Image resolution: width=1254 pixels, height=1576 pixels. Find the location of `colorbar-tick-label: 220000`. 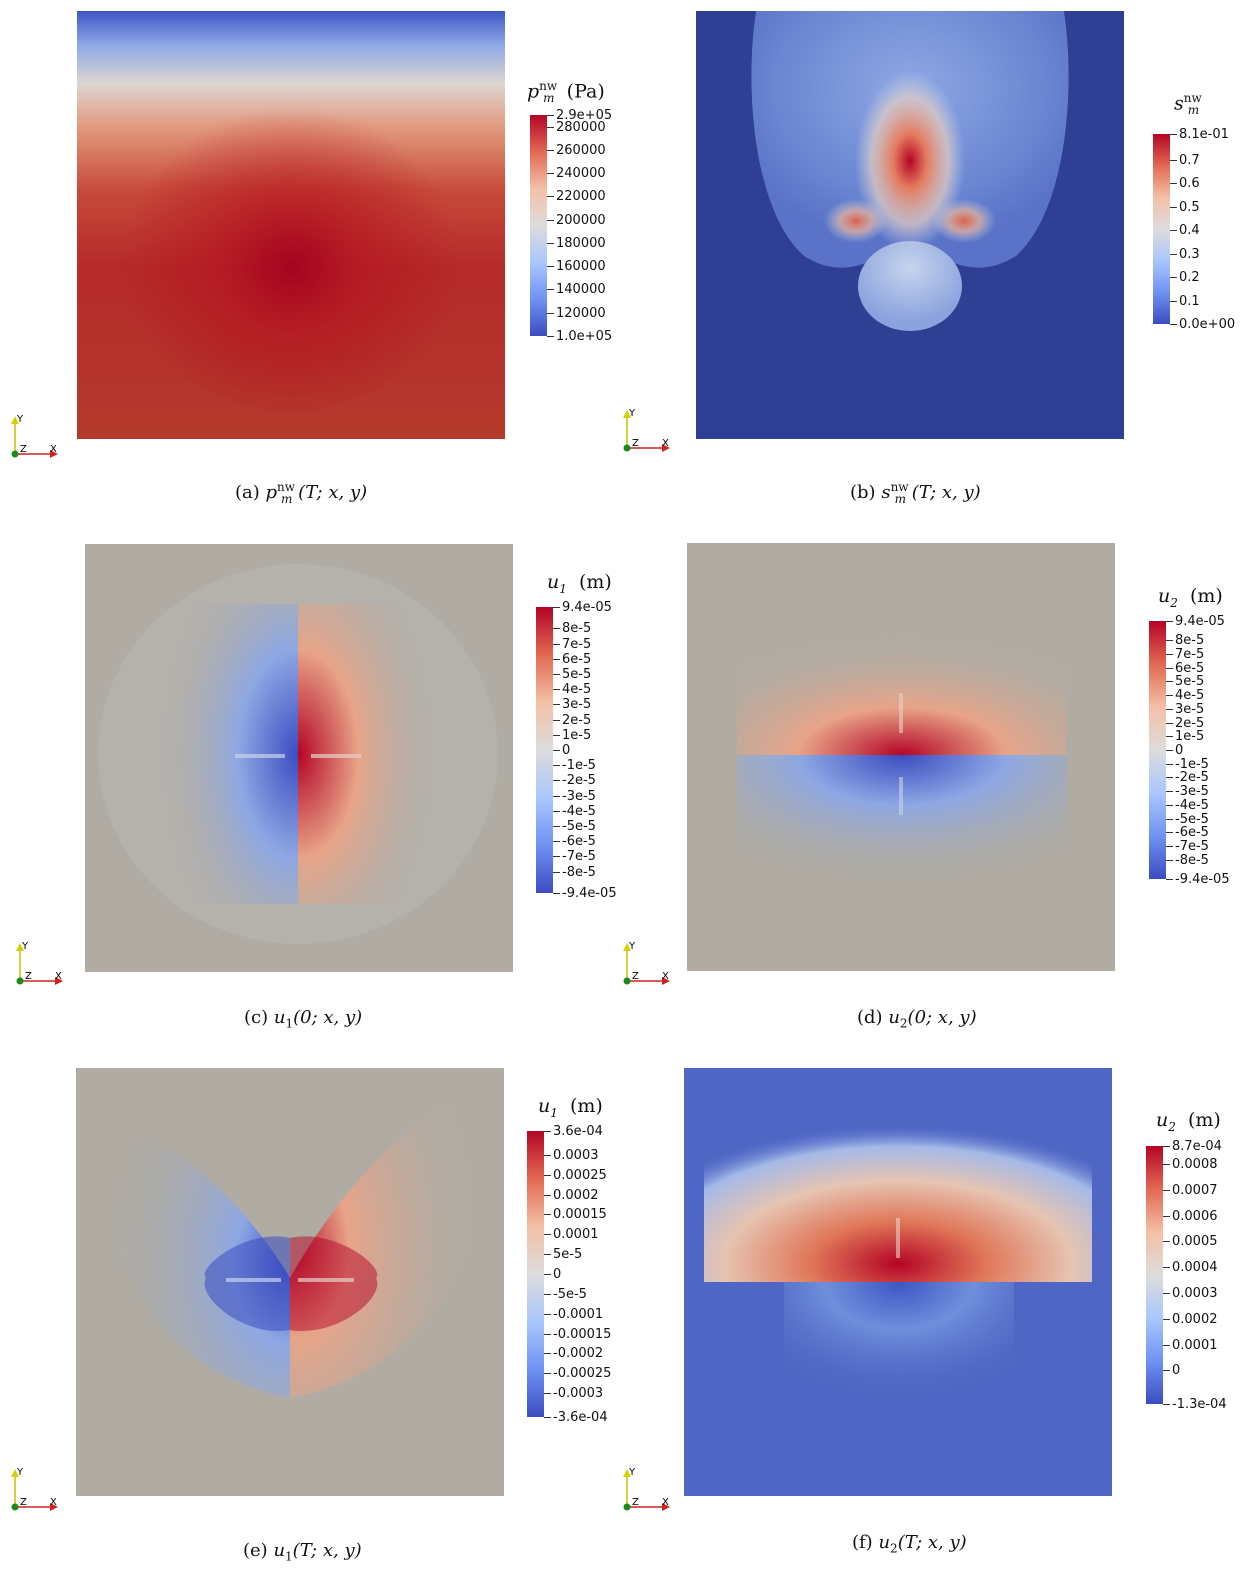

colorbar-tick-label: 220000 is located at coordinates (581, 196).